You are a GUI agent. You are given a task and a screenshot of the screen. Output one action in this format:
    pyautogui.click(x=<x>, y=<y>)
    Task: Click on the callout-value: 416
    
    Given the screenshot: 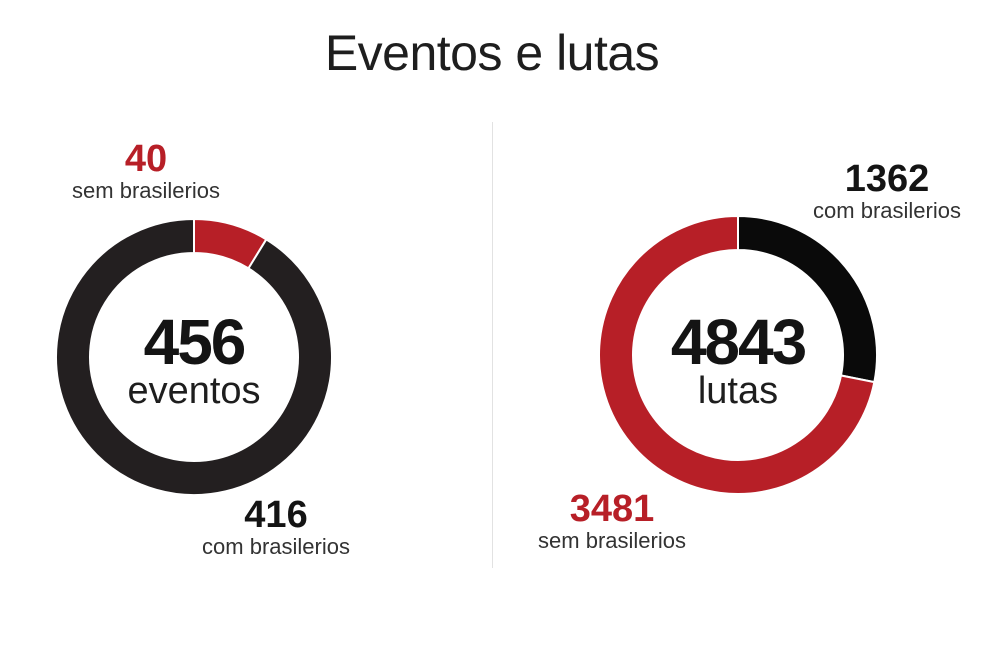 What is the action you would take?
    pyautogui.click(x=276, y=515)
    